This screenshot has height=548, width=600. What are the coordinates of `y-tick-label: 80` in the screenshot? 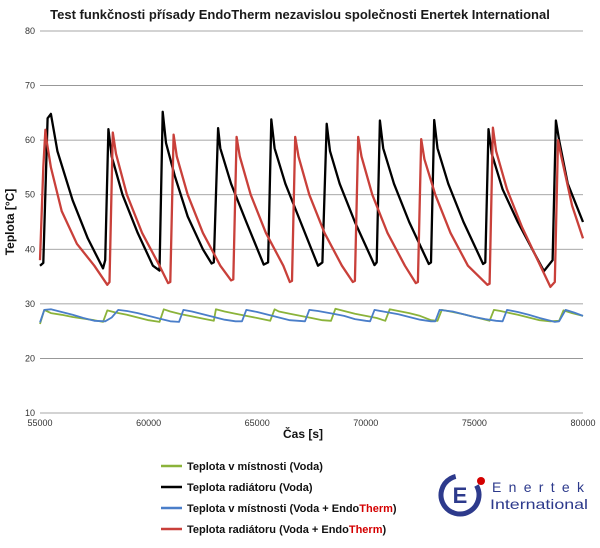 It's located at (30, 31).